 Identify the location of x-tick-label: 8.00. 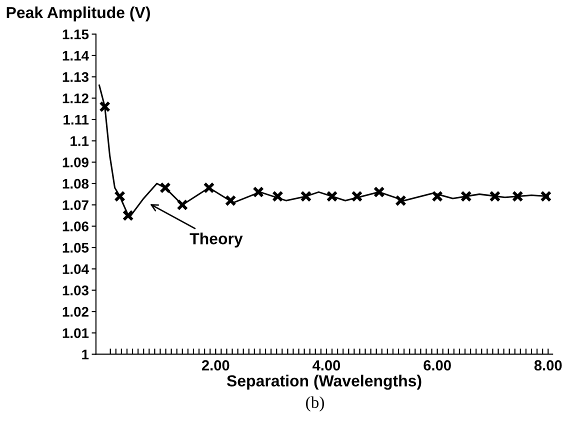
(548, 365).